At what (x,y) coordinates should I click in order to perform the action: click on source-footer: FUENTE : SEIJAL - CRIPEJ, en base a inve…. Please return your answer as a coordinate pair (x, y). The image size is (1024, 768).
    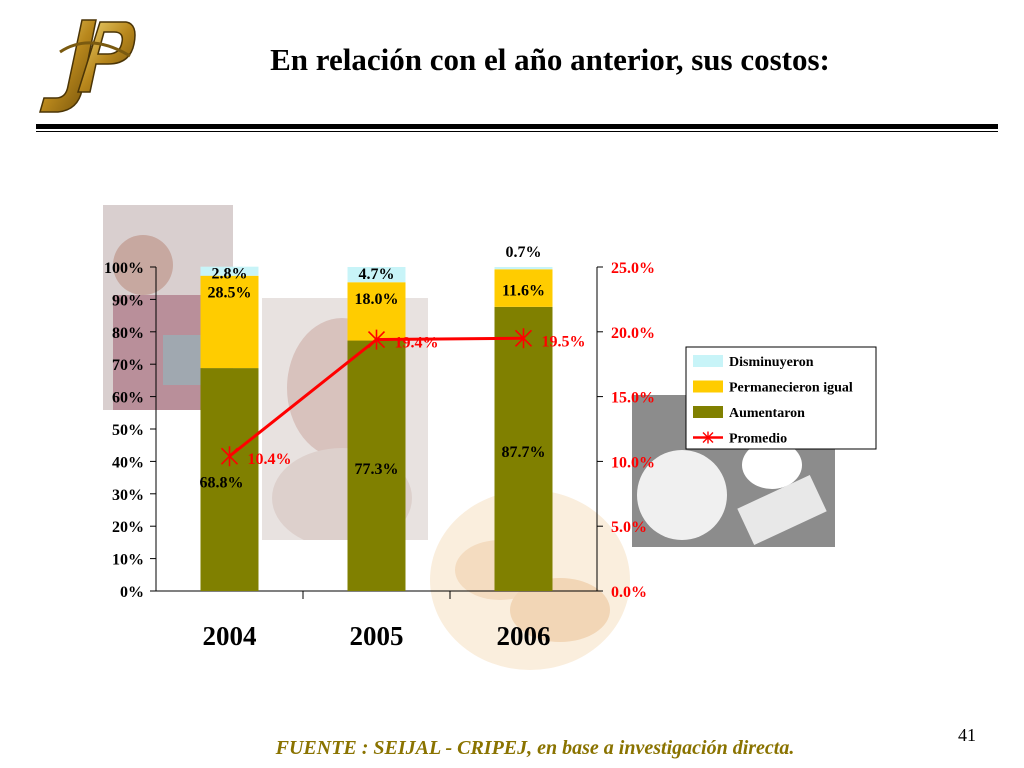
    Looking at the image, I should click on (535, 748).